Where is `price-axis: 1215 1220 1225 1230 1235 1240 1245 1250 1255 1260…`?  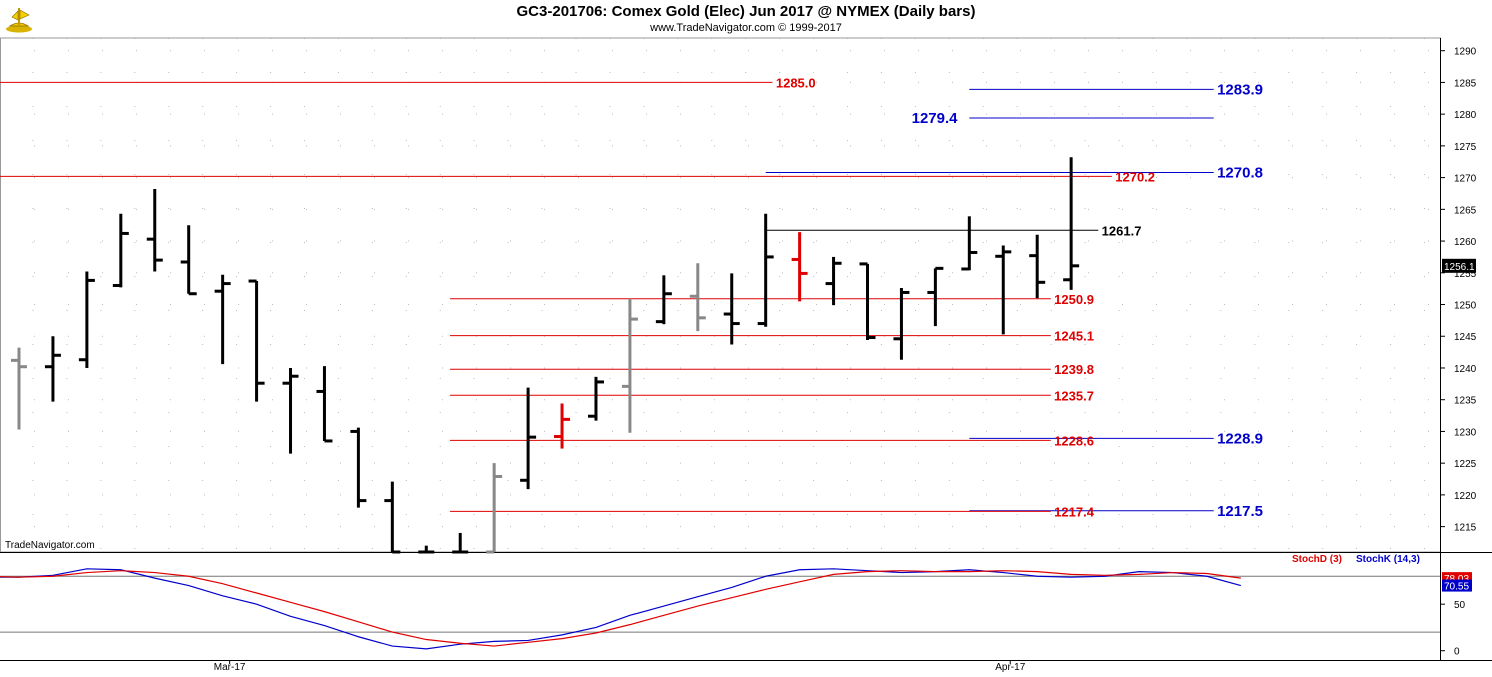
price-axis: 1215 1220 1225 1230 1235 1240 1245 1250 1255 1260… is located at coordinates (1458, 349).